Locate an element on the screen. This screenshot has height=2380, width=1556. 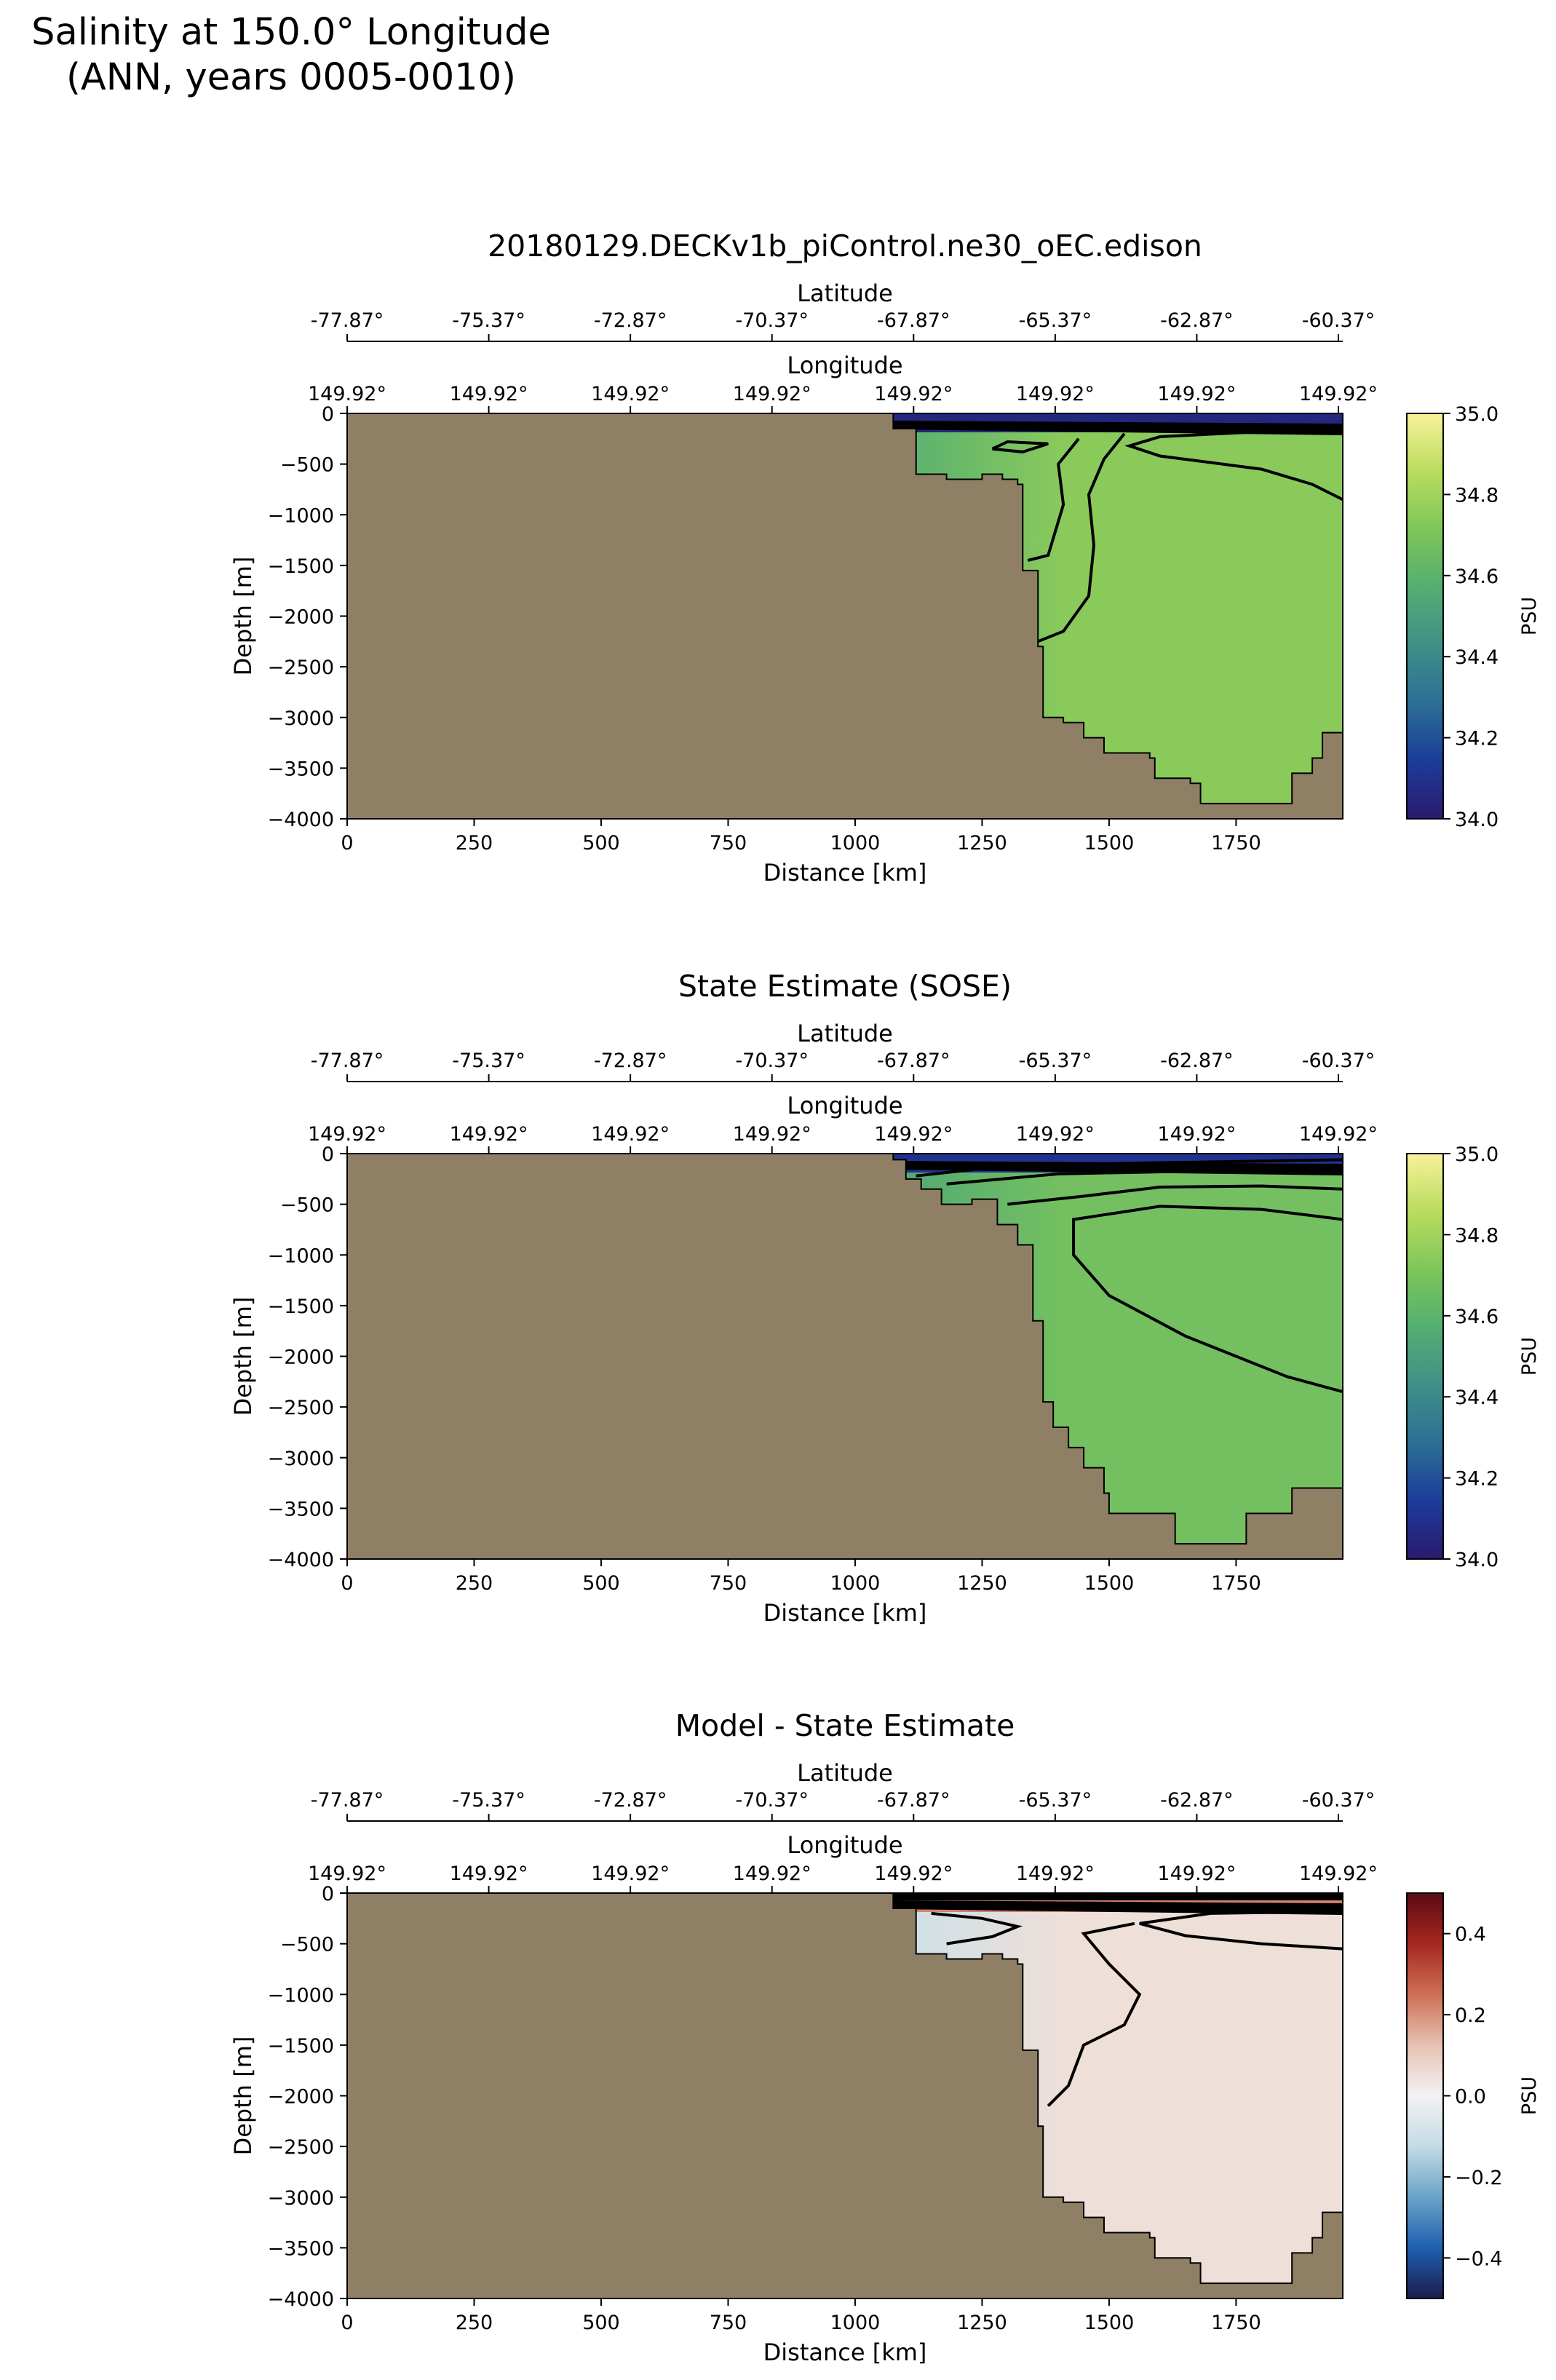
colorbar: 0.4 0.2 0.0 −0.2 −0.4 PSU is located at coordinates (1473, 2095).